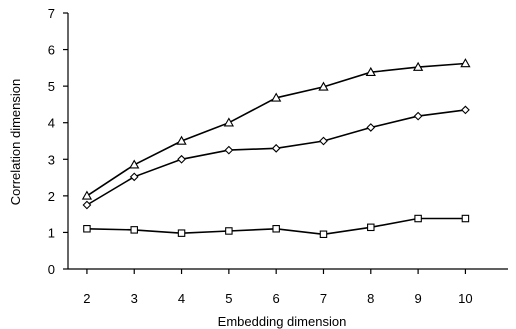 This screenshot has height=329, width=516. Describe the element at coordinates (465, 298) in the screenshot. I see `x-tick-label: 10` at that location.